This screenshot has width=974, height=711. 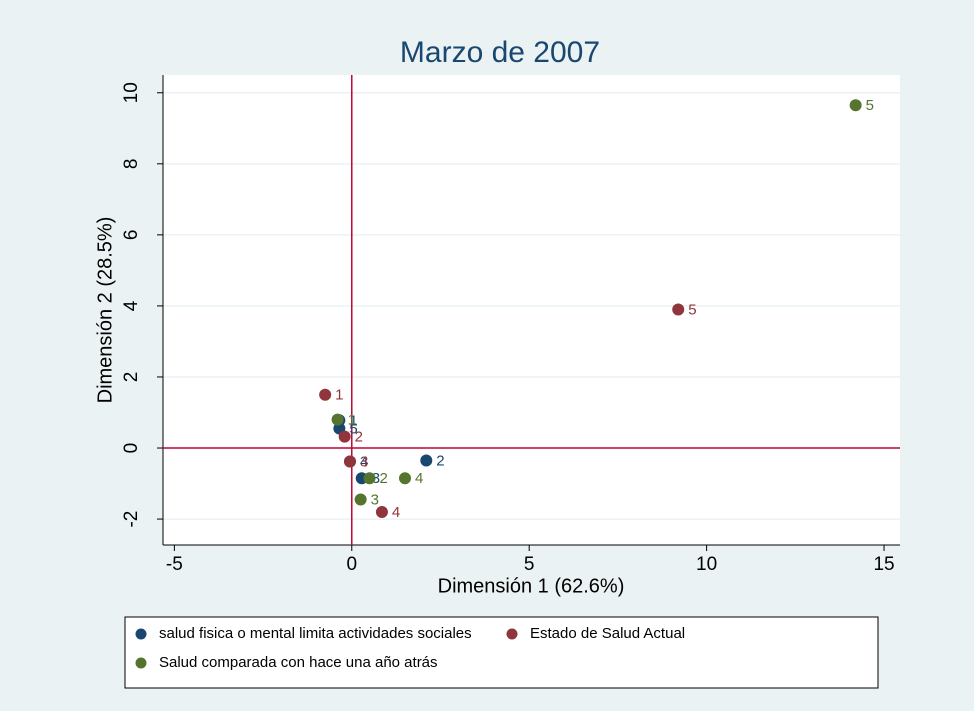 What do you see at coordinates (174, 564) in the screenshot?
I see `x-tick-label: -5` at bounding box center [174, 564].